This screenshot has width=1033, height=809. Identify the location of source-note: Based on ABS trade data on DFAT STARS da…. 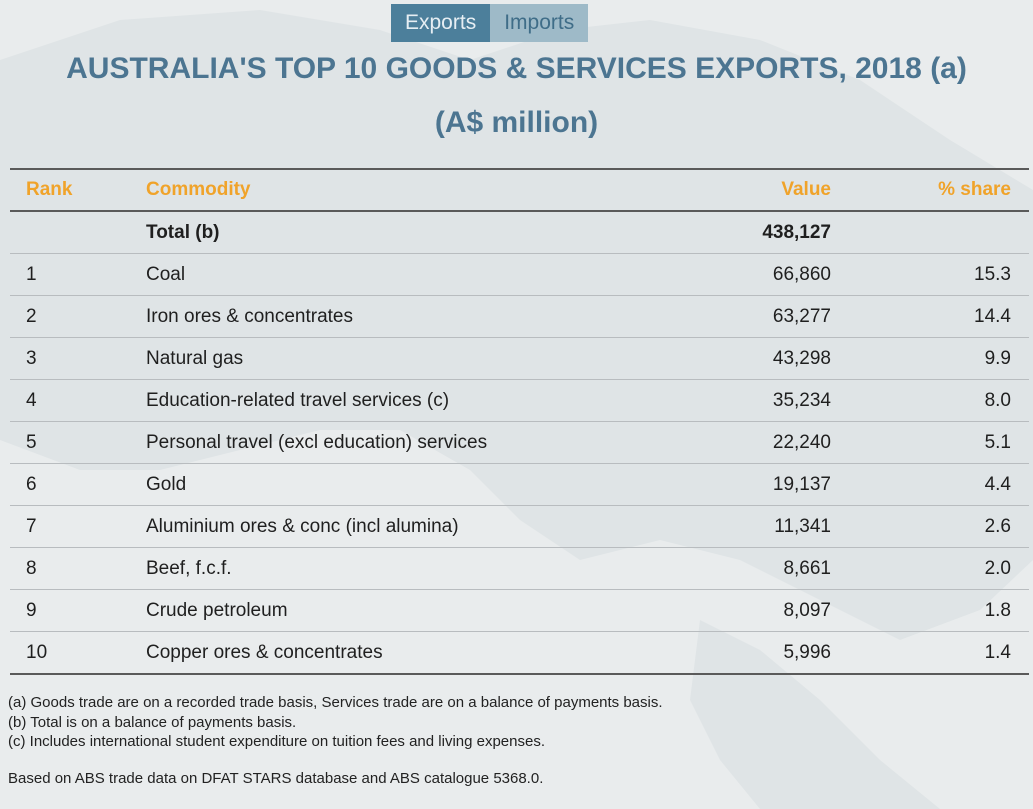
(276, 778).